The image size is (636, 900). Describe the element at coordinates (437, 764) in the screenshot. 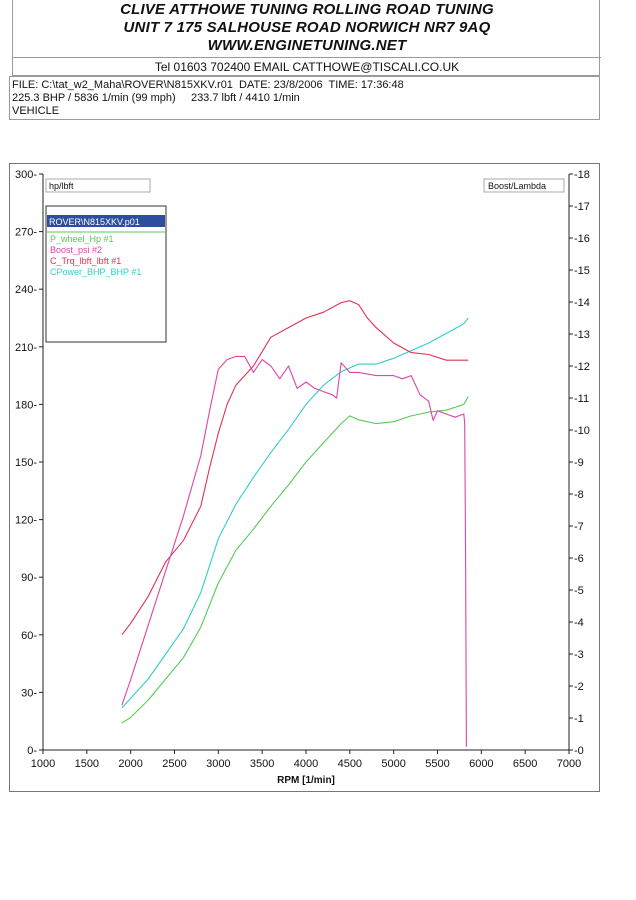

I see `x-tick-label: 5500` at that location.